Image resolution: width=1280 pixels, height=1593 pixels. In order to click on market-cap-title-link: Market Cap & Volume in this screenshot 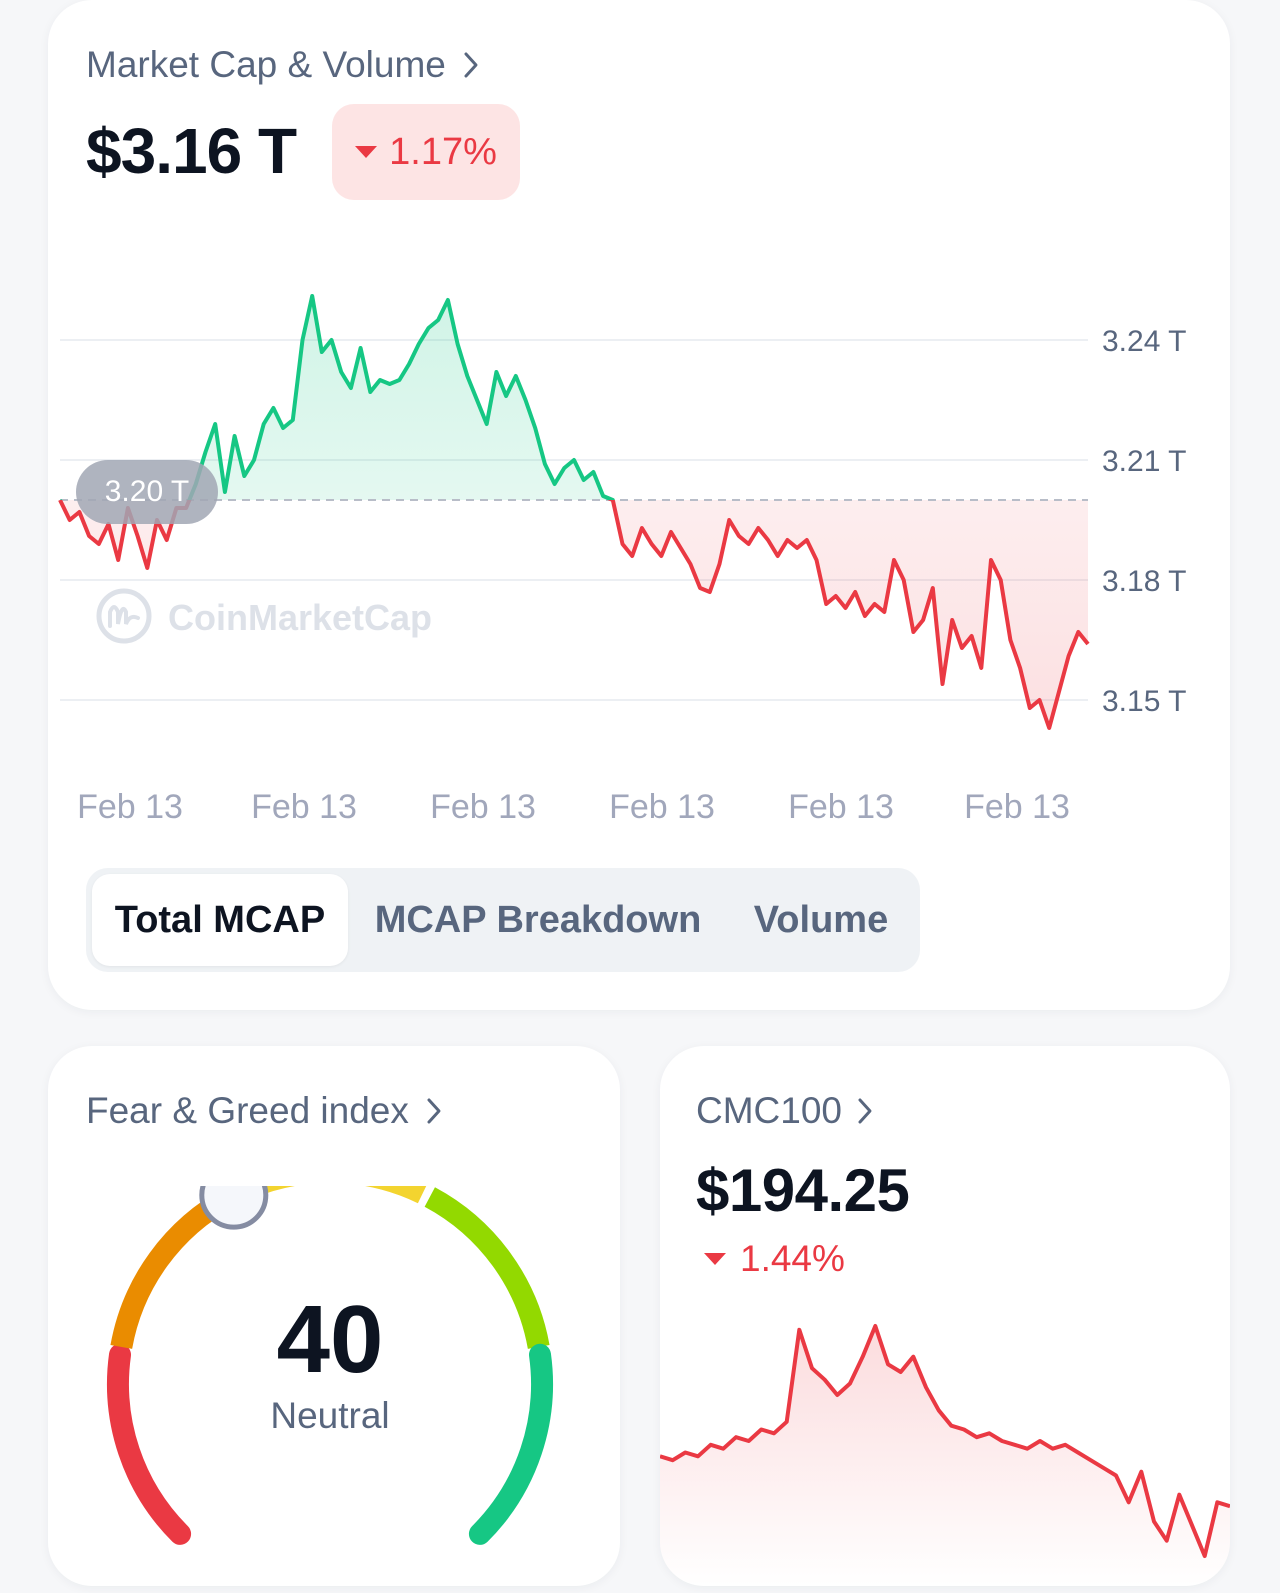, I will do `click(283, 65)`.